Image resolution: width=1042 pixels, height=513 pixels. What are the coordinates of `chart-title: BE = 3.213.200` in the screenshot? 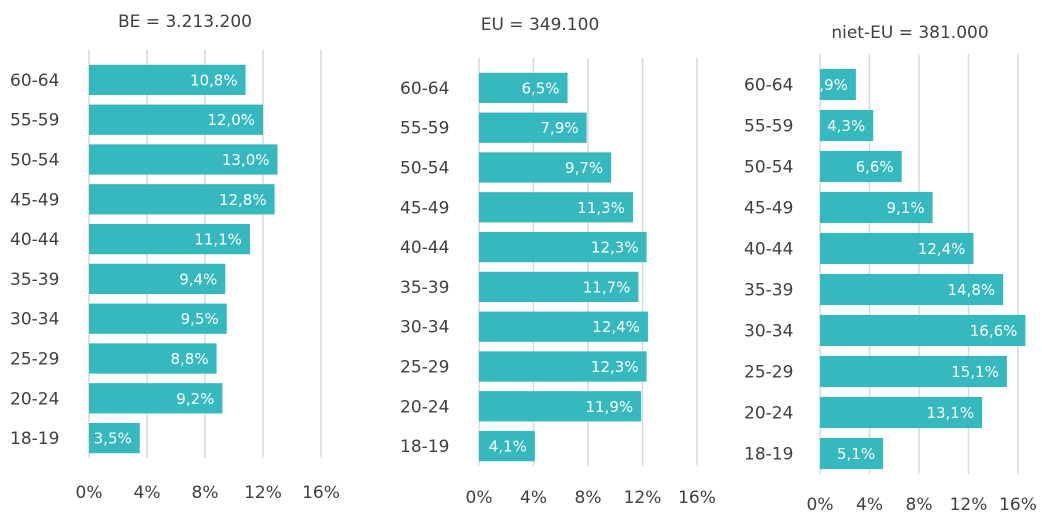 It's located at (185, 22).